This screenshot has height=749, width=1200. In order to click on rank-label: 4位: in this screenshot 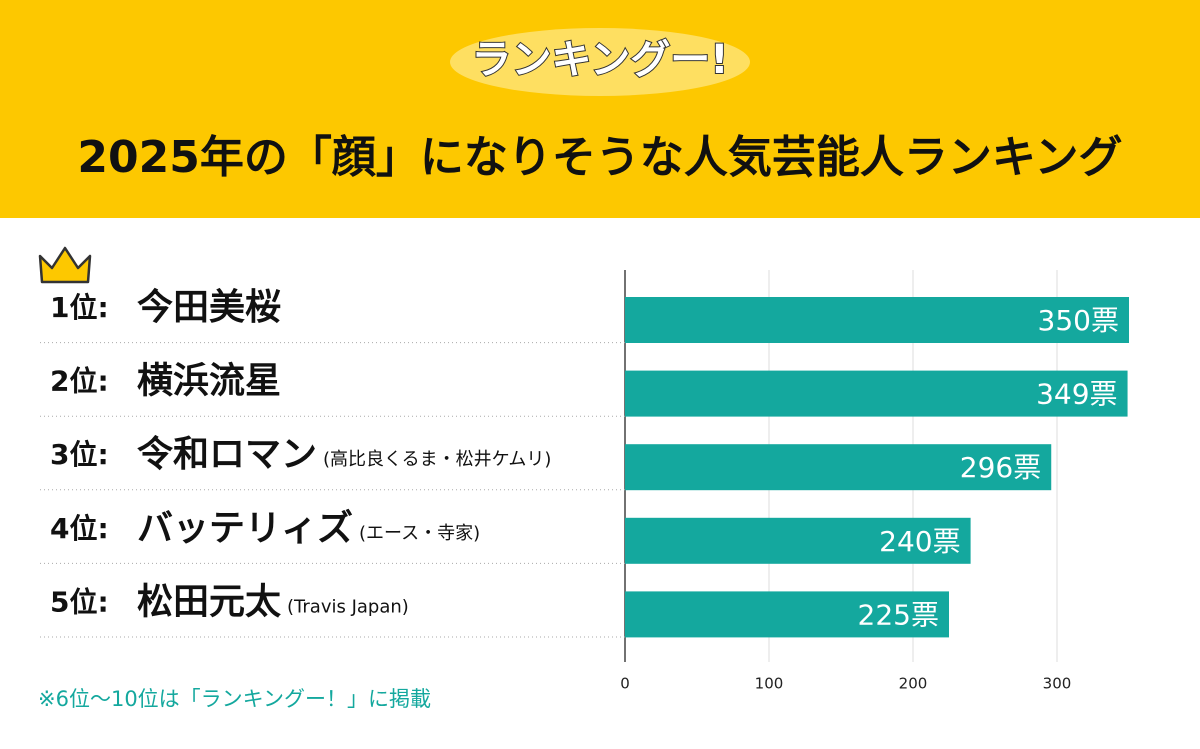, I will do `click(79, 528)`.